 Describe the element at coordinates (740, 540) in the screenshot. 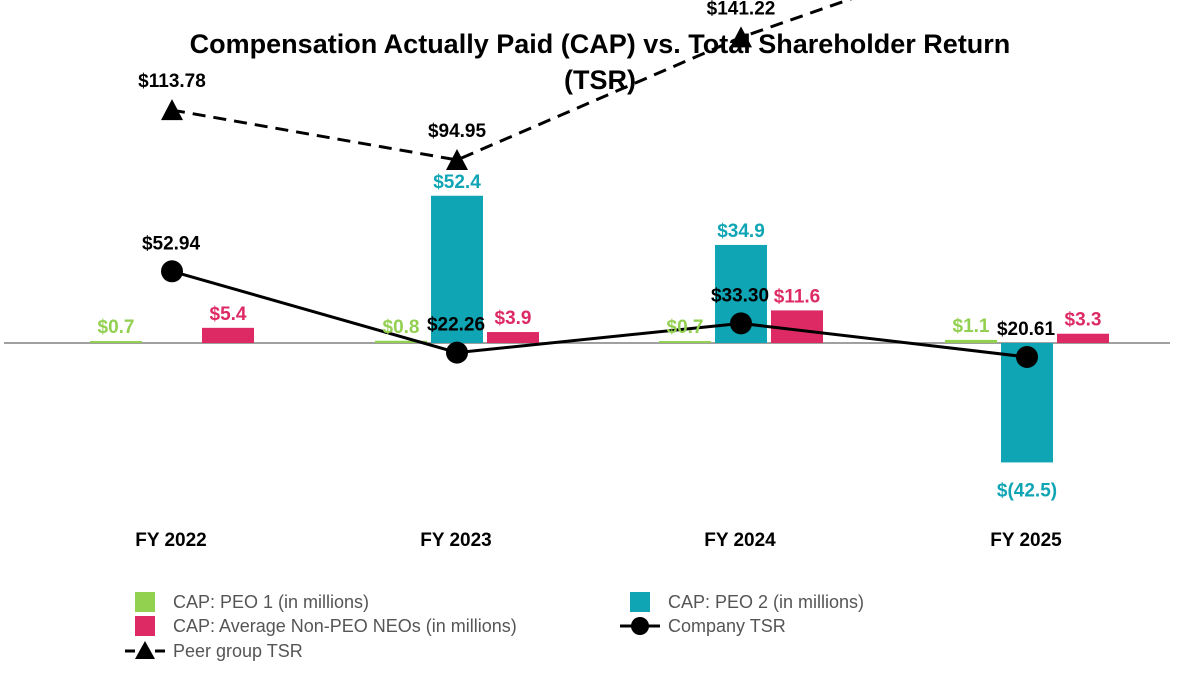

I see `category-label: FY 2024` at that location.